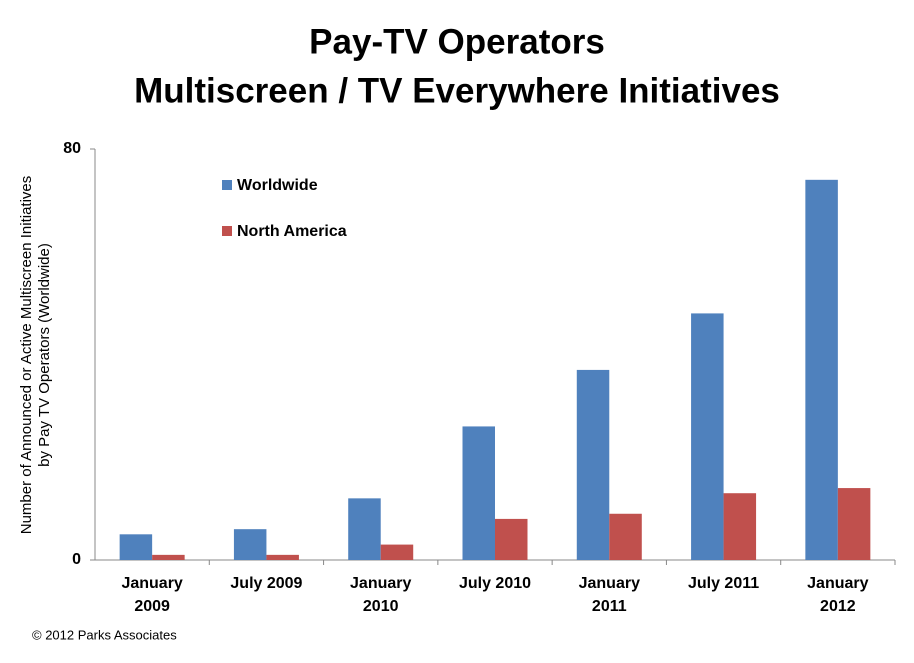 The image size is (914, 663). Describe the element at coordinates (381, 595) in the screenshot. I see `x-tick-label: January 2010` at that location.